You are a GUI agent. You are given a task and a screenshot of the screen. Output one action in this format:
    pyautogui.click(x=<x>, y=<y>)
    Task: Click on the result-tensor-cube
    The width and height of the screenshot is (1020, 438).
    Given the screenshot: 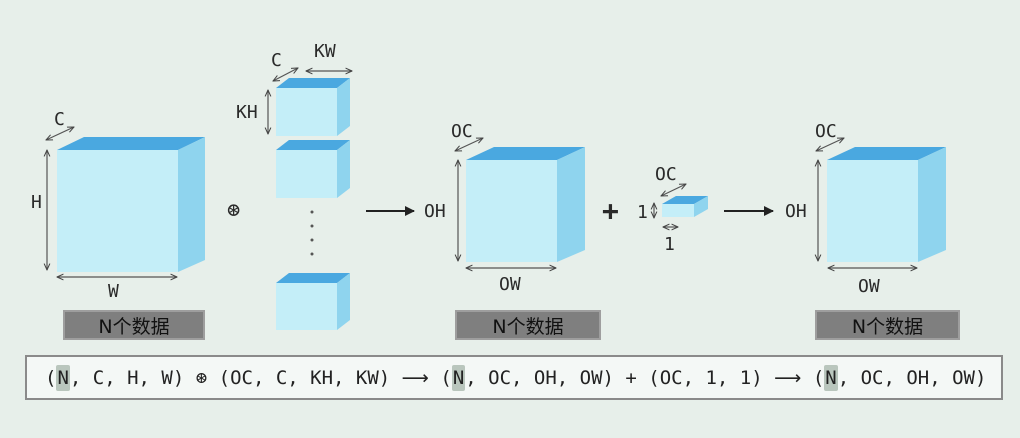 What is the action you would take?
    pyautogui.click(x=886, y=204)
    